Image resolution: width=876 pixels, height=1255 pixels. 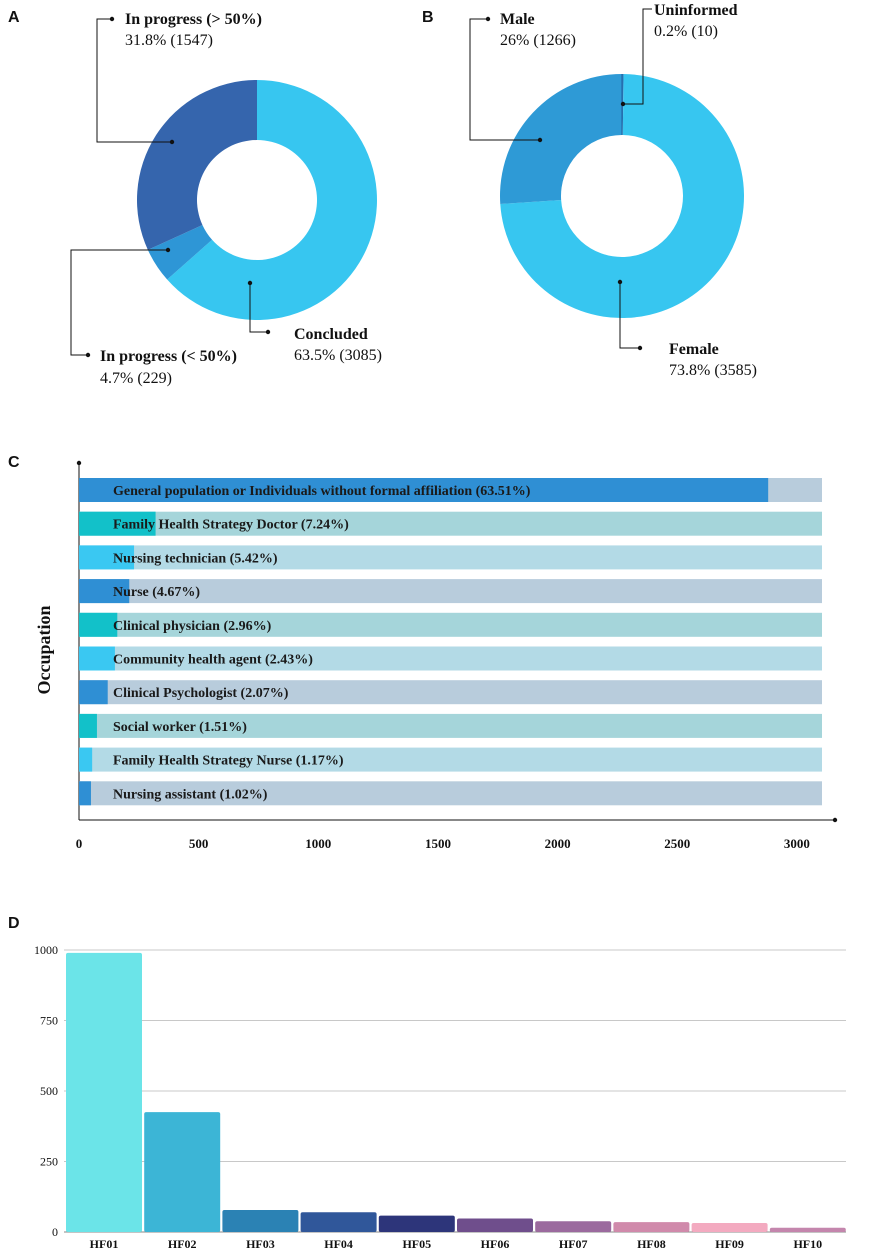 What do you see at coordinates (686, 31) in the screenshot?
I see `value-uninformed: 0.2% (10)` at bounding box center [686, 31].